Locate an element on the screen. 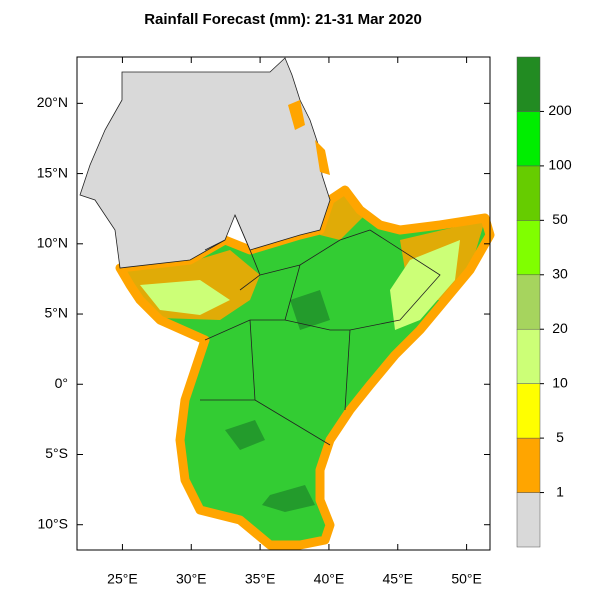 This screenshot has height=600, width=600. x-tick-label: 25°E is located at coordinates (122, 579).